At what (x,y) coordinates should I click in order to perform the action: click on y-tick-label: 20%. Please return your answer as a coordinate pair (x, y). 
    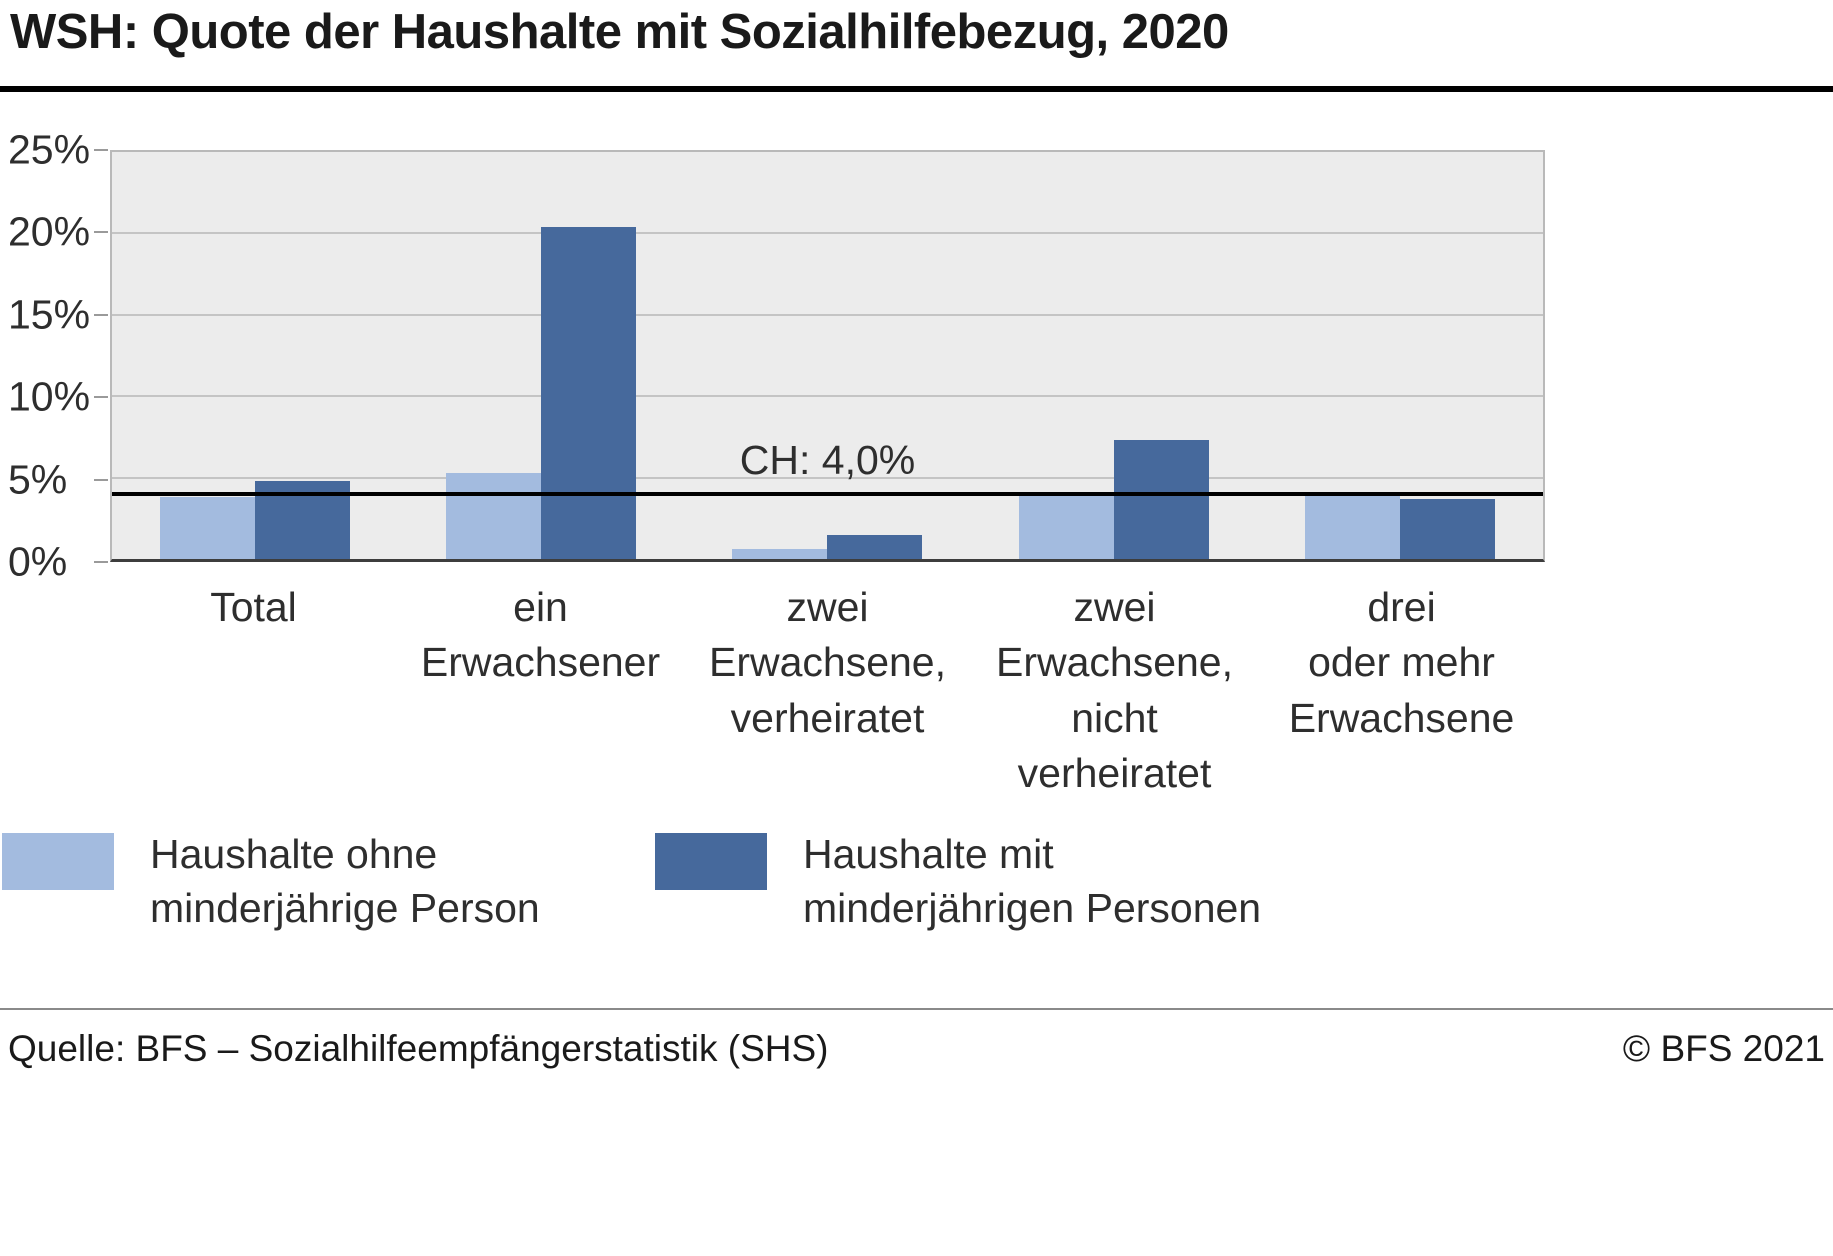
    Looking at the image, I should click on (49, 231).